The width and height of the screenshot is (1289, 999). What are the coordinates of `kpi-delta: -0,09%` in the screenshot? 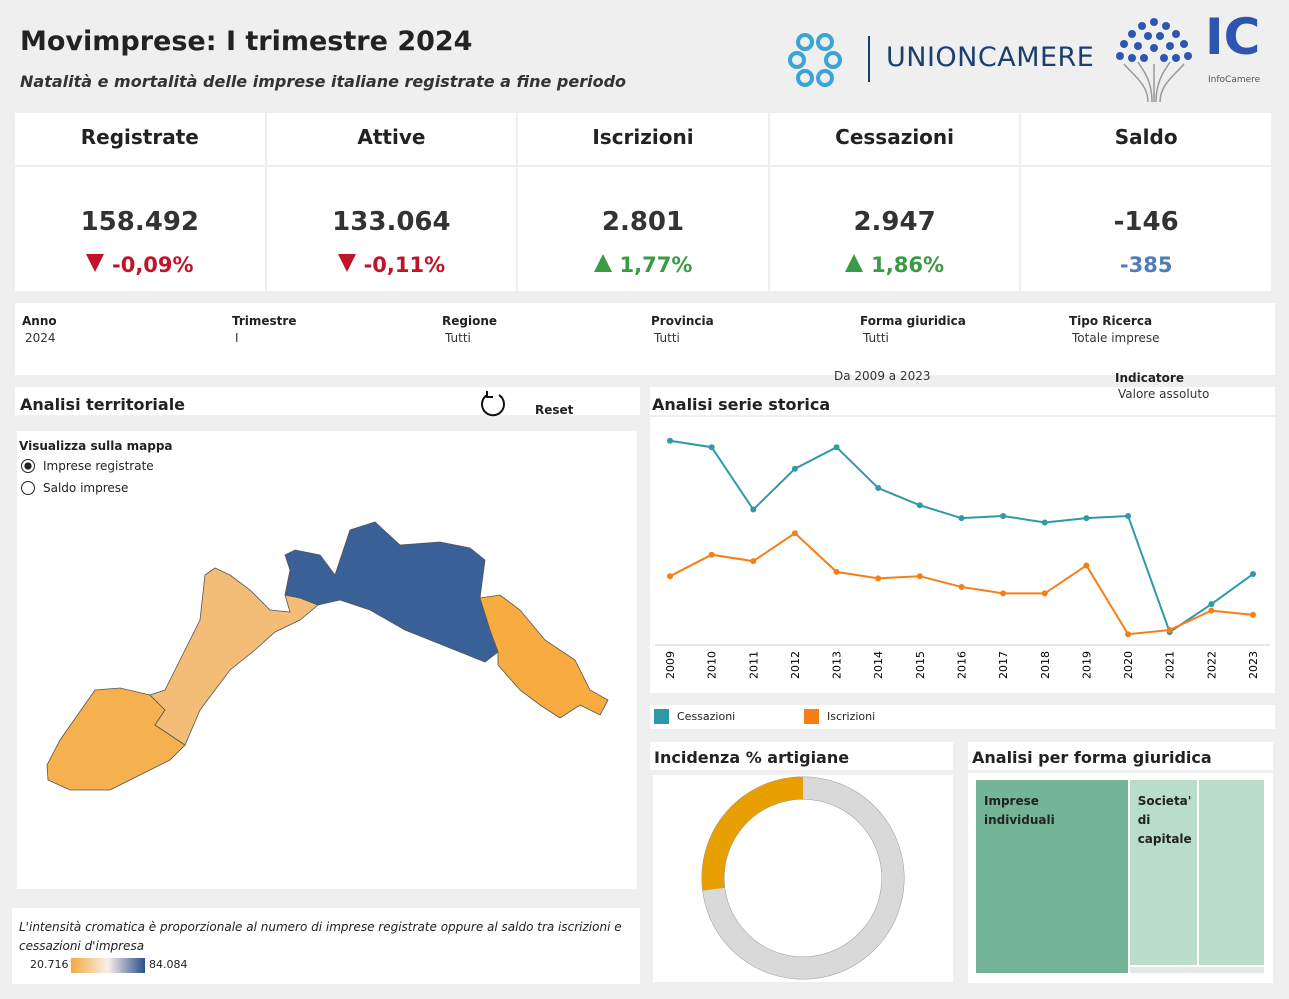 It's located at (140, 265).